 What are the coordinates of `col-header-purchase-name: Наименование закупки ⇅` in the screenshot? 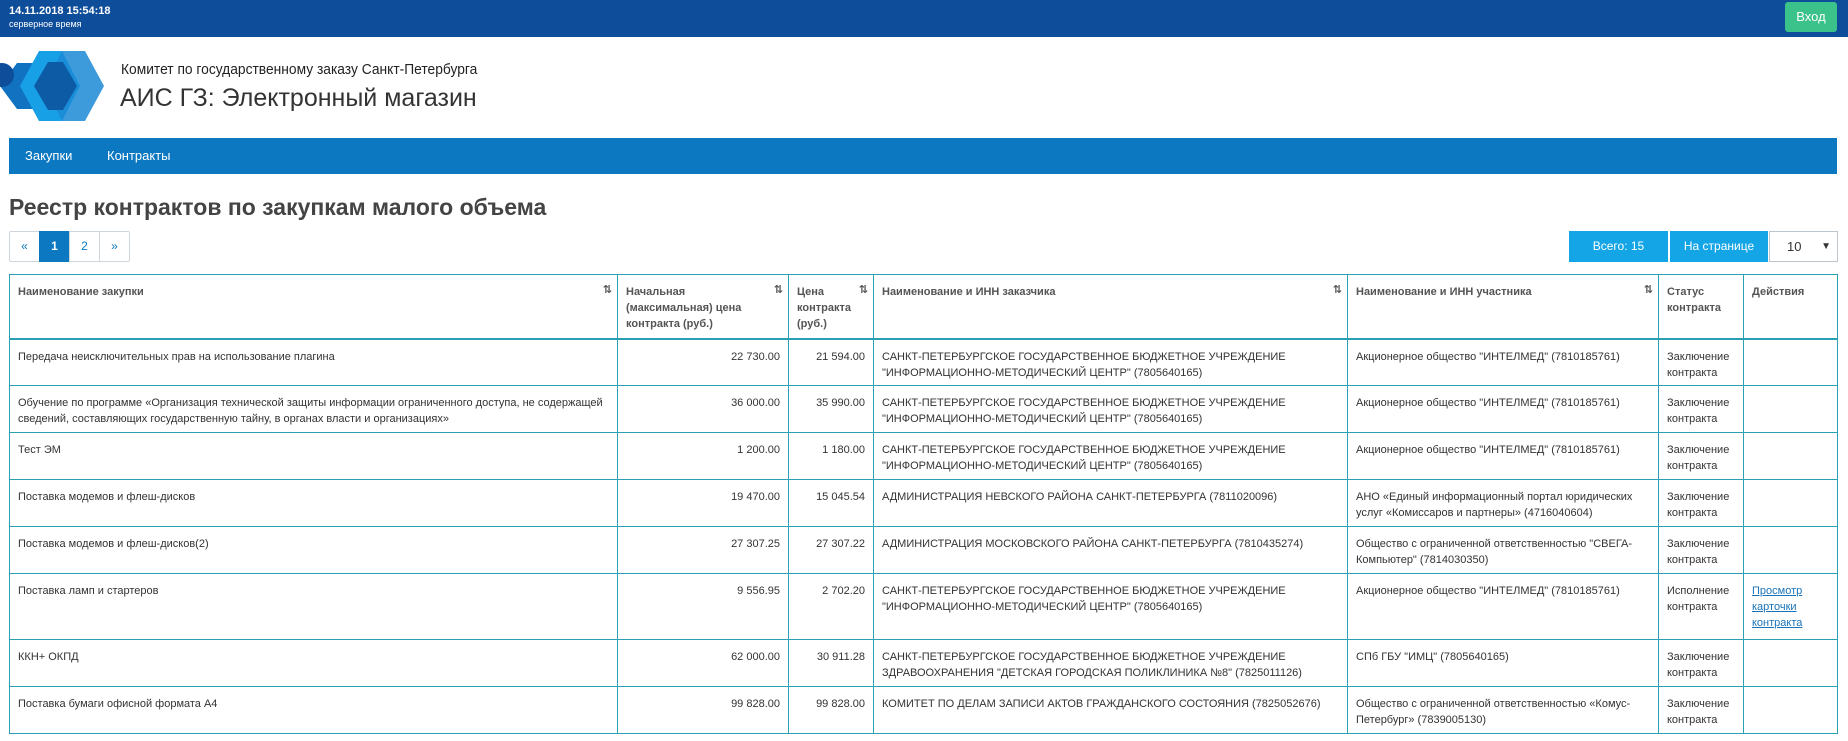 It's located at (313, 307).